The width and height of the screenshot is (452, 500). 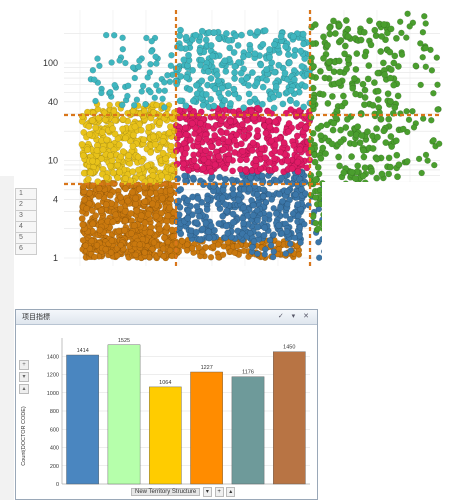 I want to click on panel-side-controls: + ▾ ▴, so click(x=24, y=378).